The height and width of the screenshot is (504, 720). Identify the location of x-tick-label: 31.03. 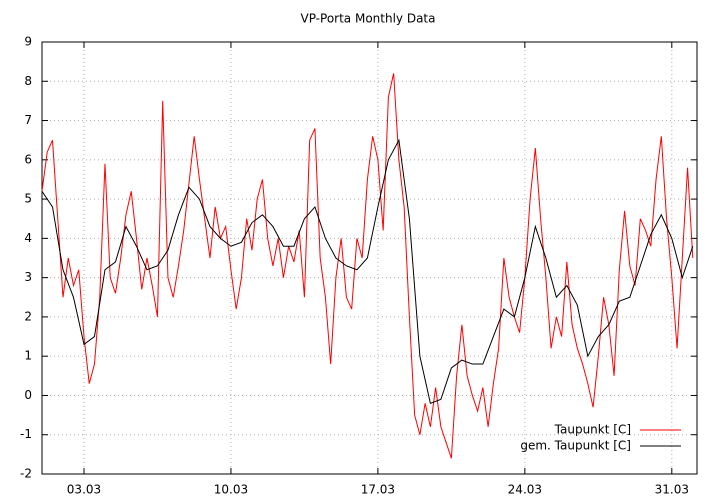
(672, 490).